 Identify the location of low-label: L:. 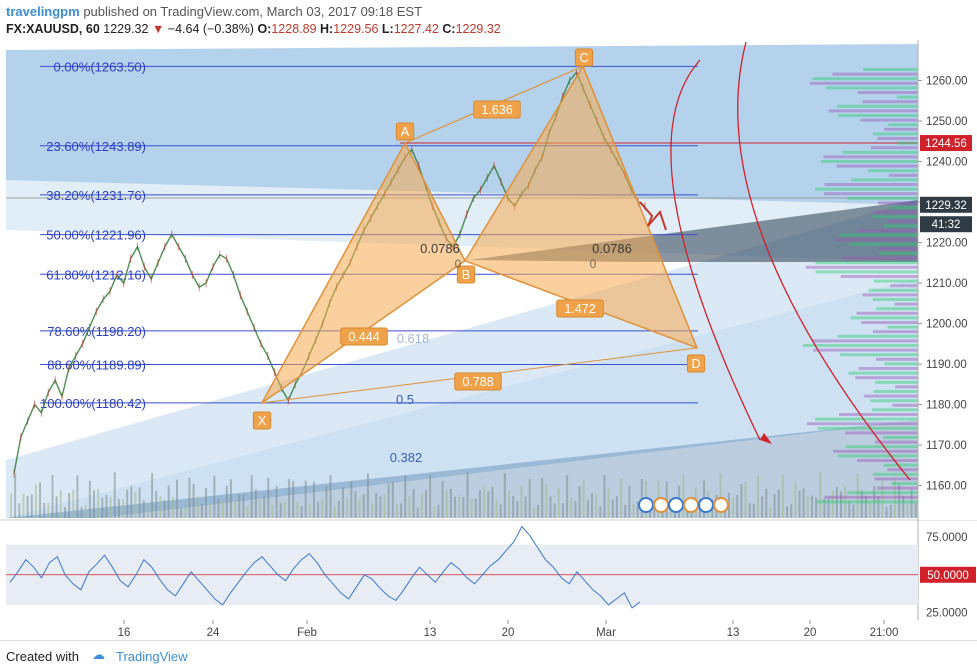
(387, 29).